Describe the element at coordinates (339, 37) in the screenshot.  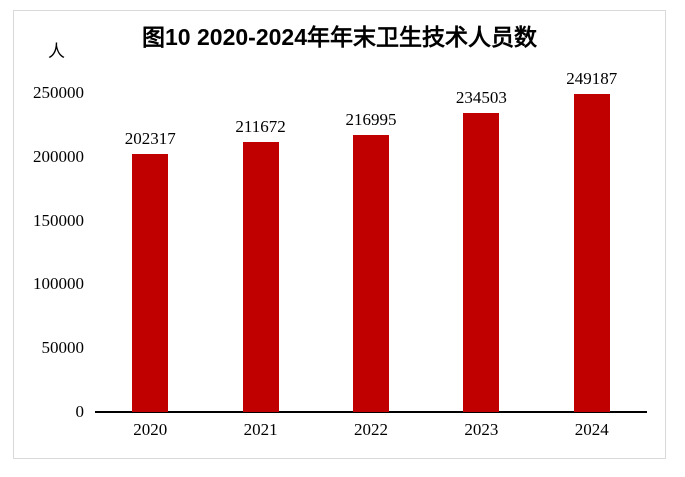
I see `chart-title: 图10 2020-2024年年末卫生技术人员数` at that location.